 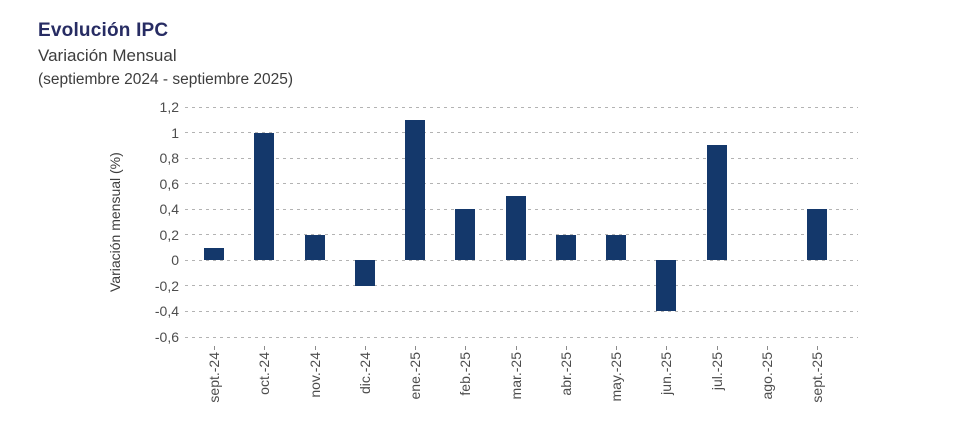 I want to click on x-label-jun-25: jun.-25, so click(x=666, y=373).